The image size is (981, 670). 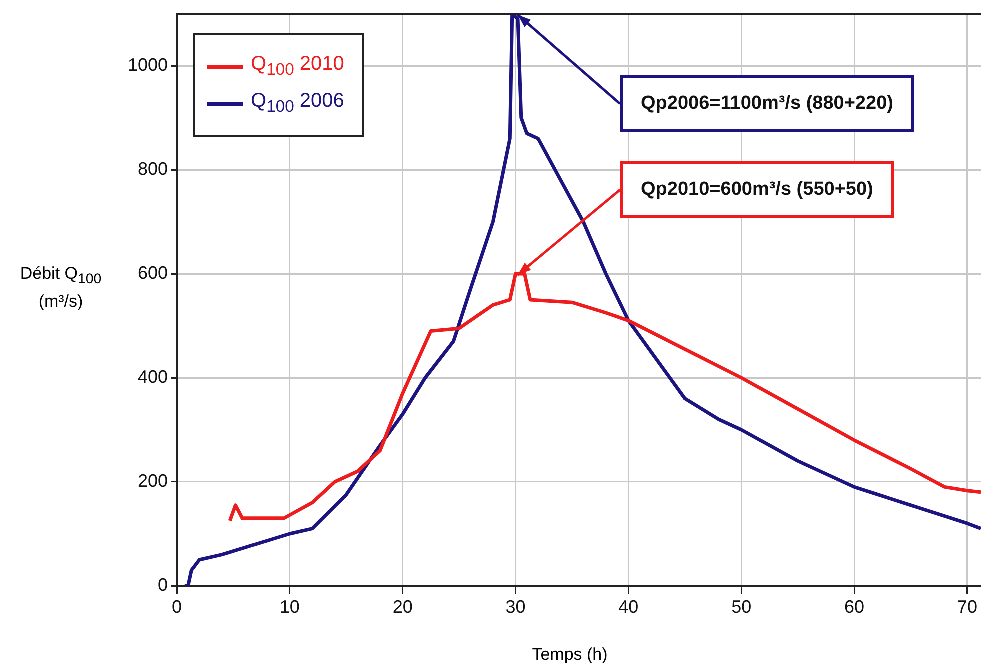 I want to click on x-tick-label: 50, so click(x=742, y=606).